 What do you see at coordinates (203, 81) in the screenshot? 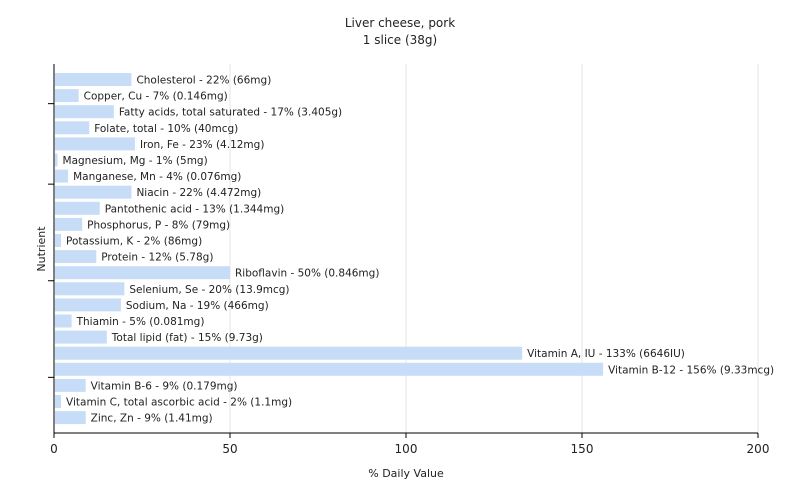
I see `bar-label-0: Cholesterol - 22% (66mg)` at bounding box center [203, 81].